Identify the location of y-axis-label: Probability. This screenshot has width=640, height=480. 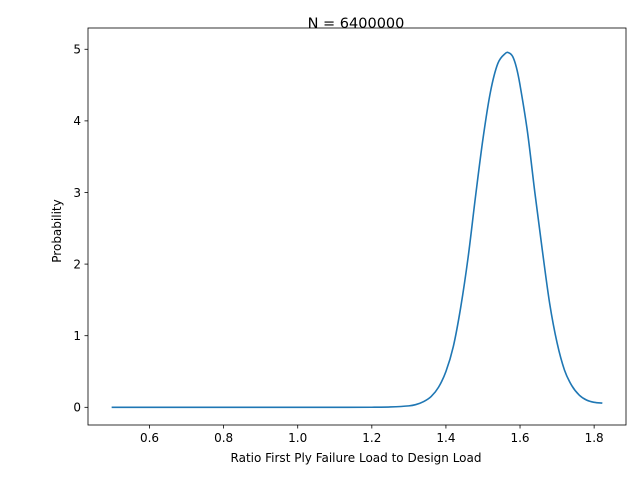
(57, 230).